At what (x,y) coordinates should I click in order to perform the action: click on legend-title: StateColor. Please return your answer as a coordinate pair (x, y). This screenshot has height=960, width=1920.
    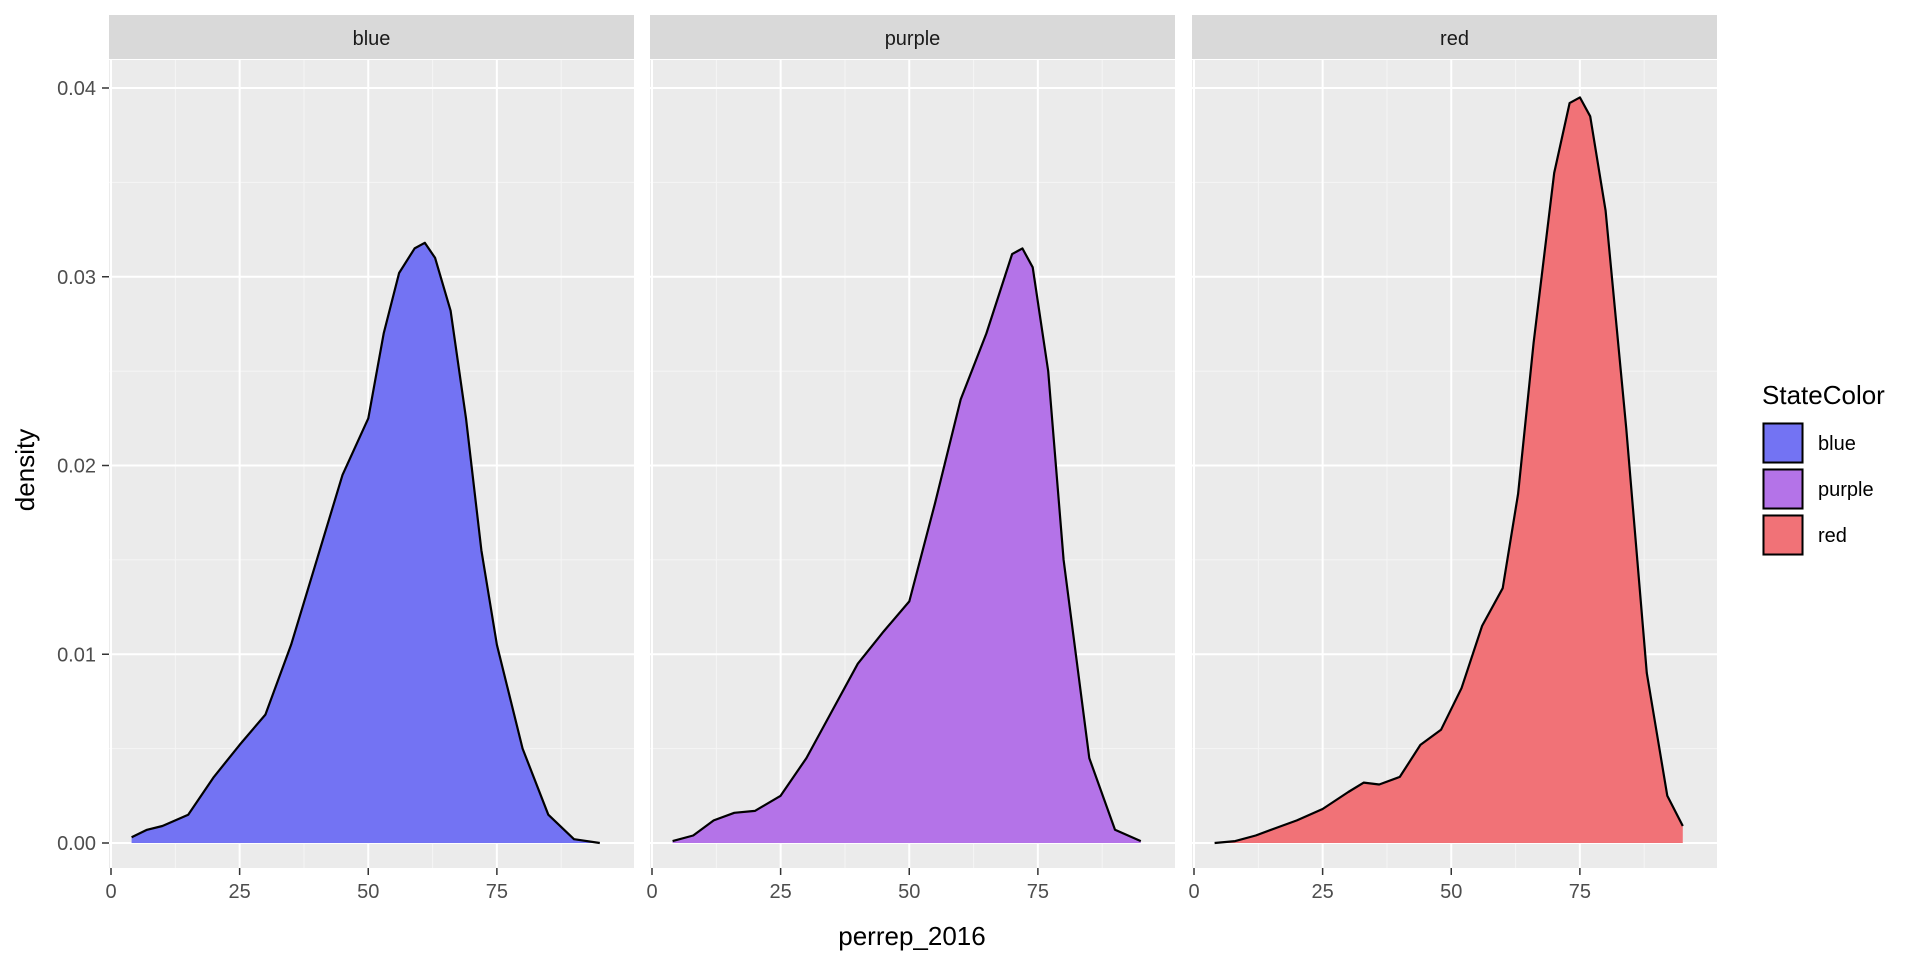
    Looking at the image, I should click on (1823, 395).